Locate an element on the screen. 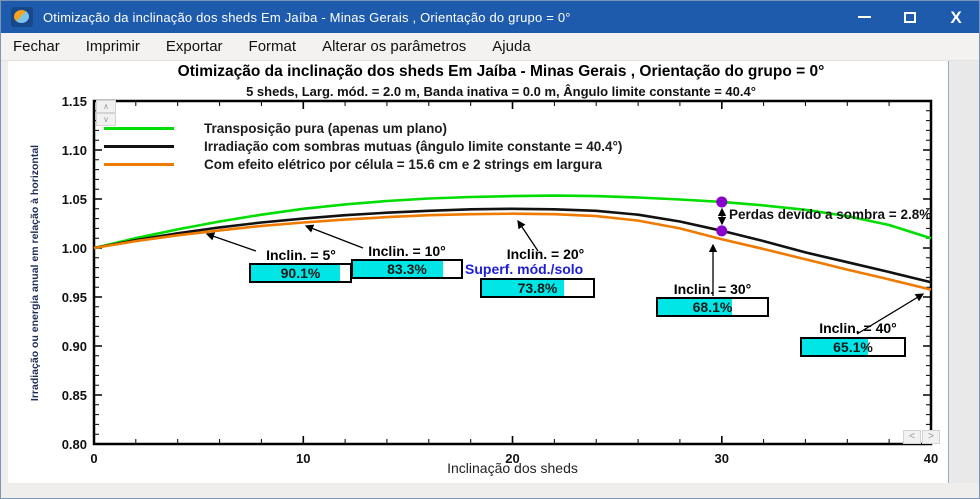 The image size is (980, 499). scroll-down-button: ∨ is located at coordinates (106, 119).